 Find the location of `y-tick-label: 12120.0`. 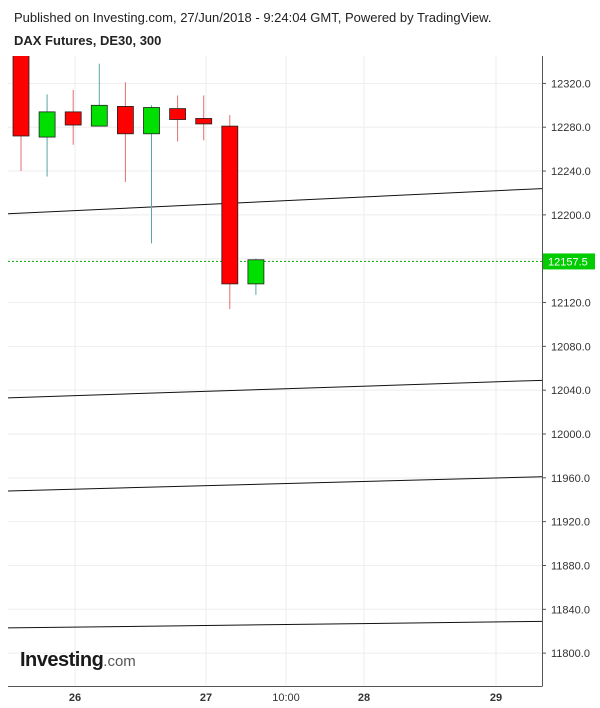

y-tick-label: 12120.0 is located at coordinates (571, 304).